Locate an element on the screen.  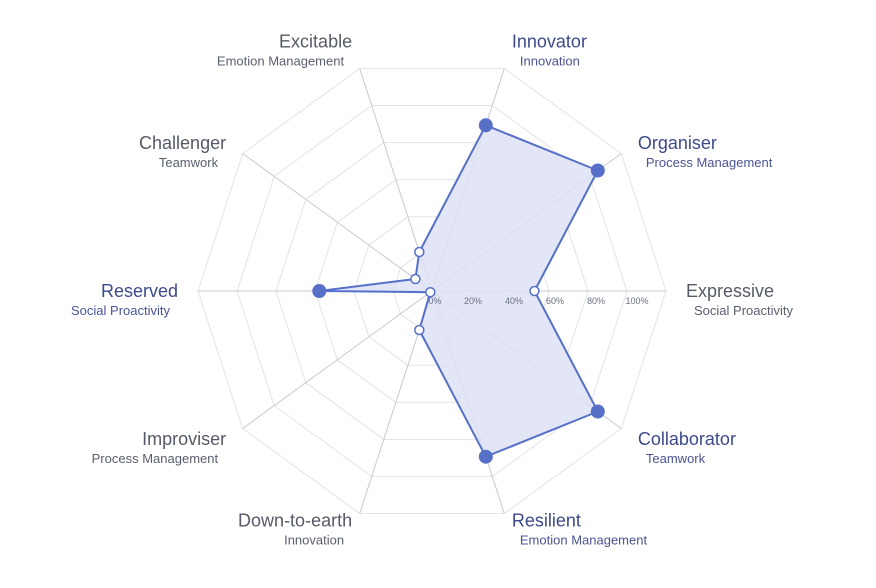
axis-title: Expressive is located at coordinates (730, 291).